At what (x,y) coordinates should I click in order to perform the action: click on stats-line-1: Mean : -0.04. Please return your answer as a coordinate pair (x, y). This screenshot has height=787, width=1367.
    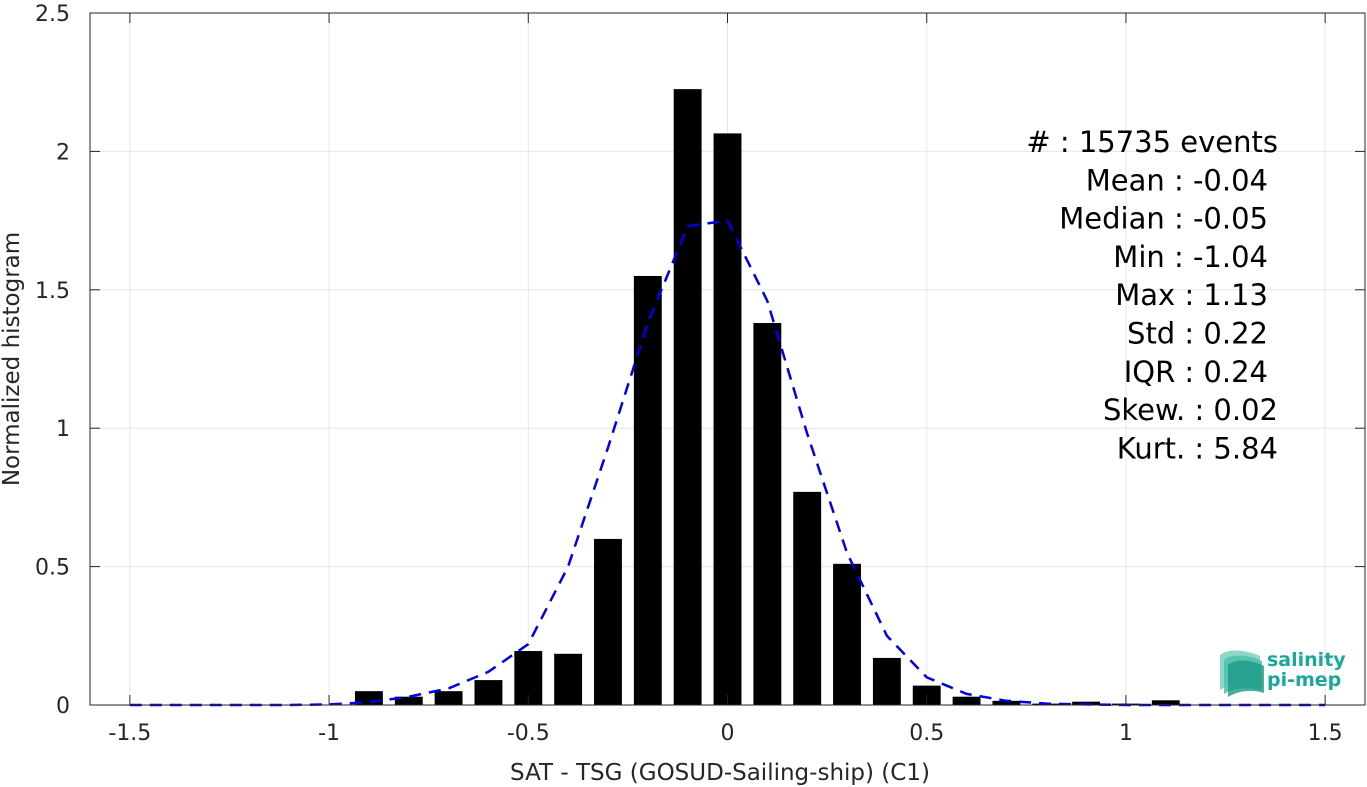
    Looking at the image, I should click on (1177, 180).